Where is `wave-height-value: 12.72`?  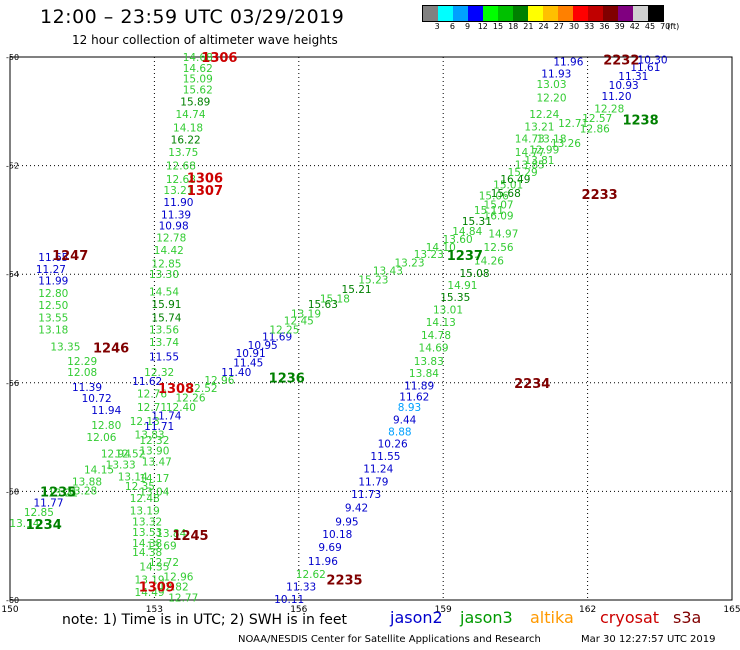 wave-height-value: 12.72 is located at coordinates (164, 563).